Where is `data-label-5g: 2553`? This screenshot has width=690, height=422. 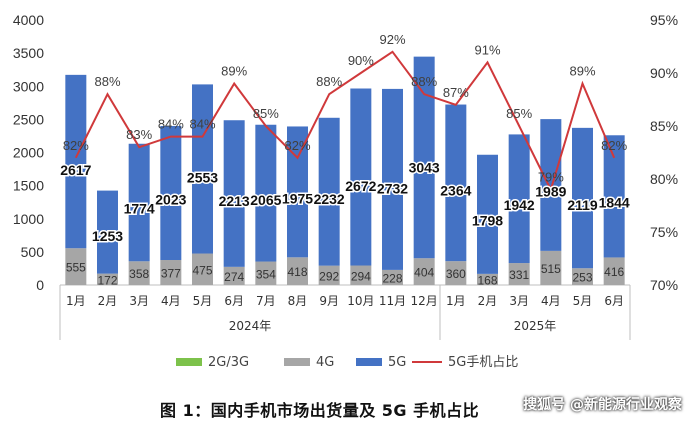
data-label-5g: 2553 is located at coordinates (202, 177).